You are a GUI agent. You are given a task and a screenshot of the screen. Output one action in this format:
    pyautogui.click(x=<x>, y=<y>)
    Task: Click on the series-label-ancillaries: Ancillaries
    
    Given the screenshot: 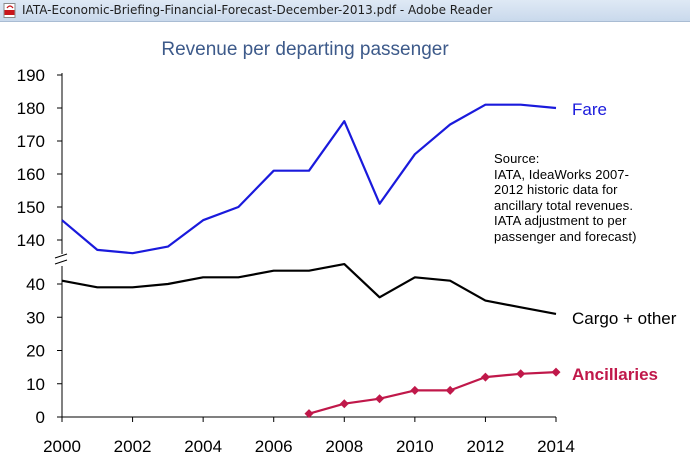 What is the action you would take?
    pyautogui.click(x=615, y=374)
    